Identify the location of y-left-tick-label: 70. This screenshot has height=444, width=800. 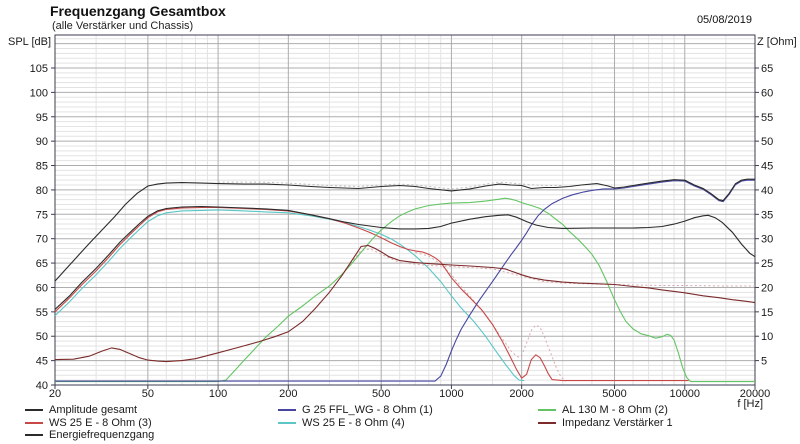
(42, 240).